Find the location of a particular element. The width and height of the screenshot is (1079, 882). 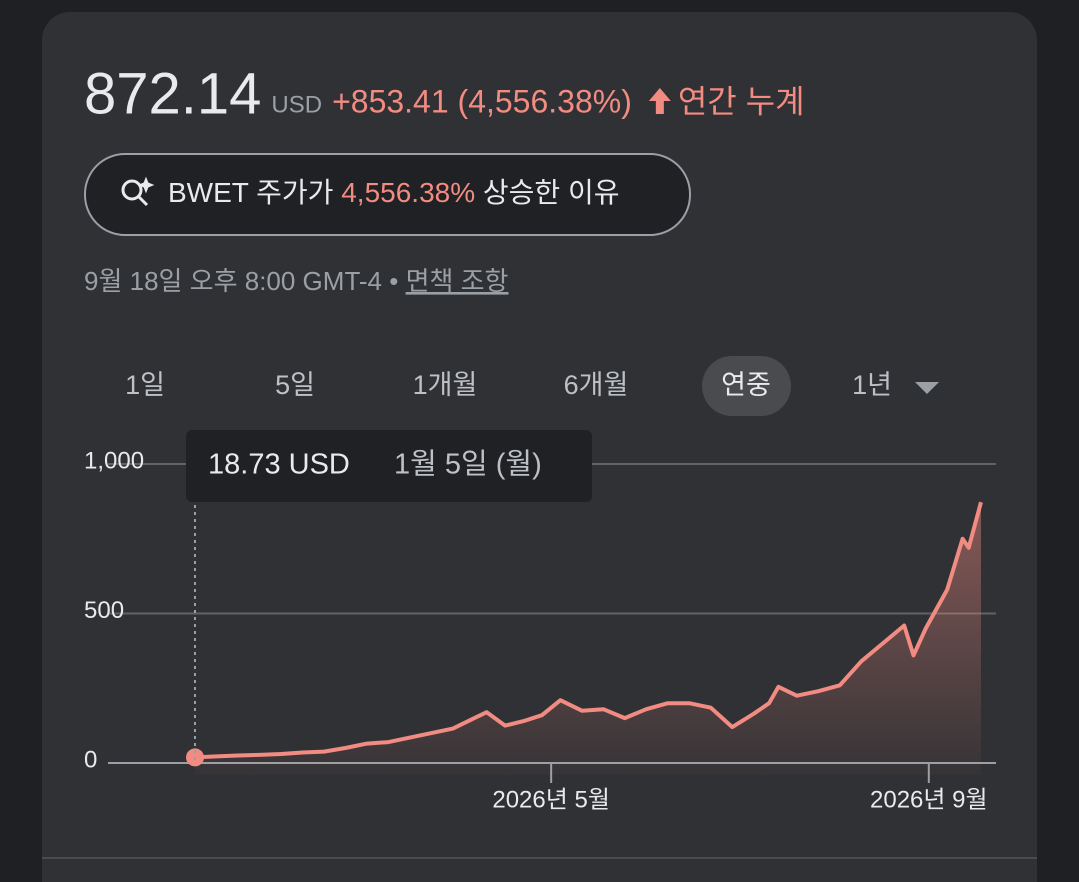

button-prefix: BWET 주가가 is located at coordinates (250, 192).